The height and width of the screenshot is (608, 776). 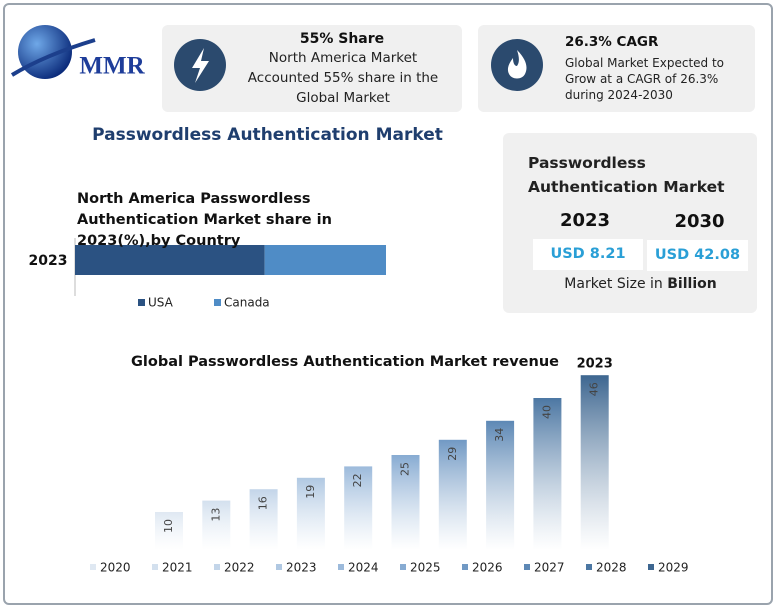 What do you see at coordinates (239, 568) in the screenshot?
I see `legend-label: 2022` at bounding box center [239, 568].